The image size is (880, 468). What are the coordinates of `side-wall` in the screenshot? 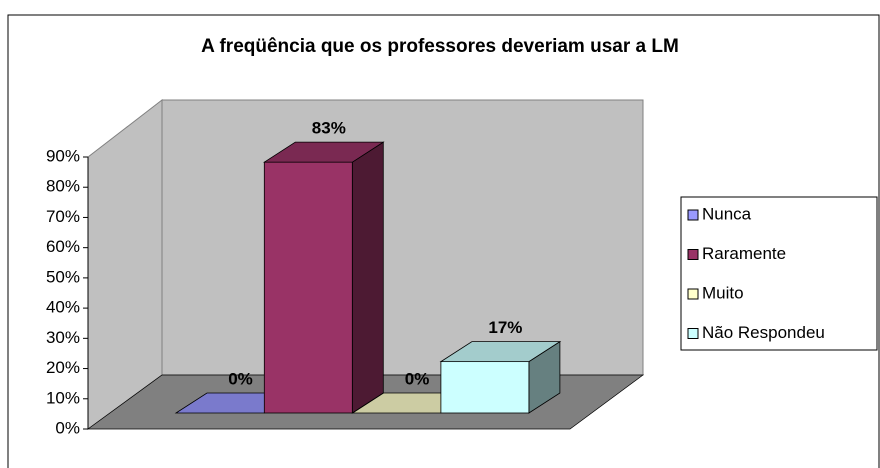 It's located at (125, 264).